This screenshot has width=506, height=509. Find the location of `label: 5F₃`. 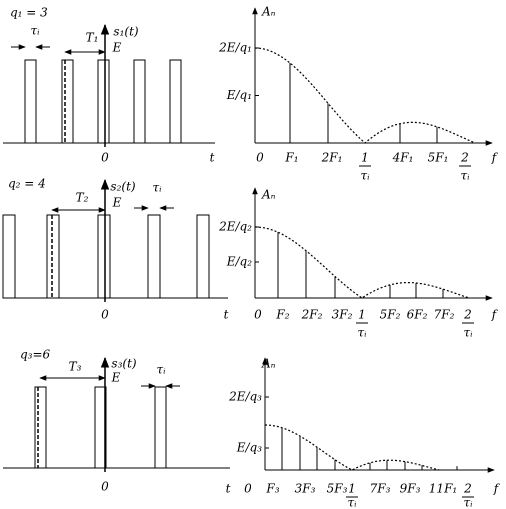

label: 5F₃ is located at coordinates (337, 489).